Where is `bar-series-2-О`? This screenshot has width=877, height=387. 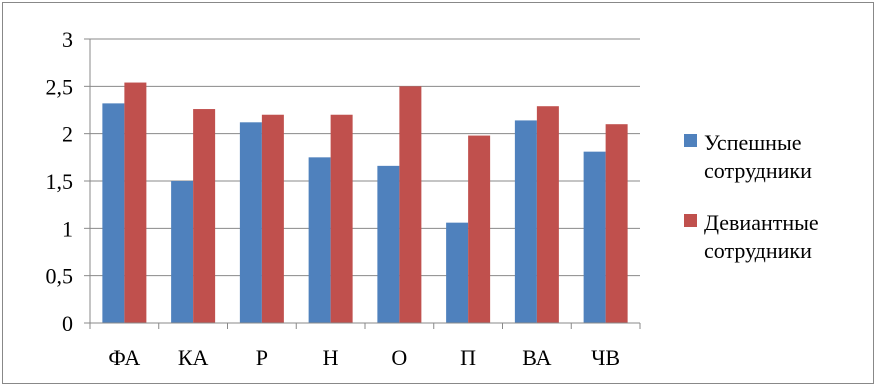
bar-series-2-О is located at coordinates (410, 204).